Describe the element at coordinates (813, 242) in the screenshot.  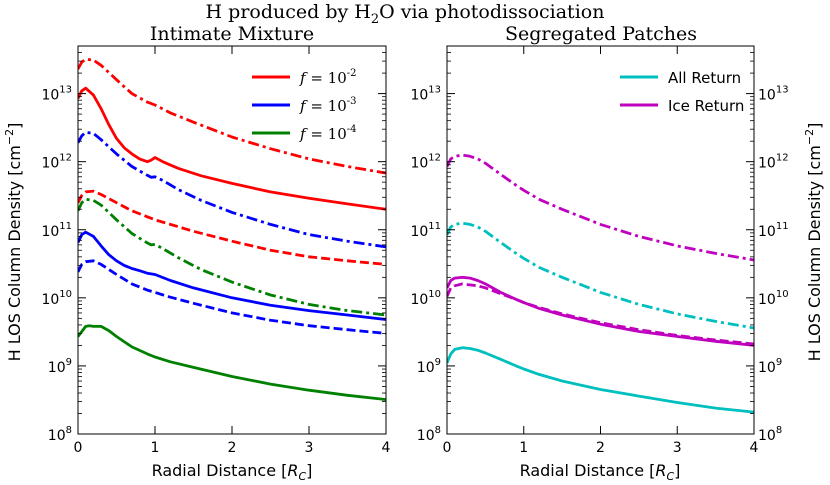
I see `y-axis-label-right: H LOS Column Density [cm−2]` at that location.